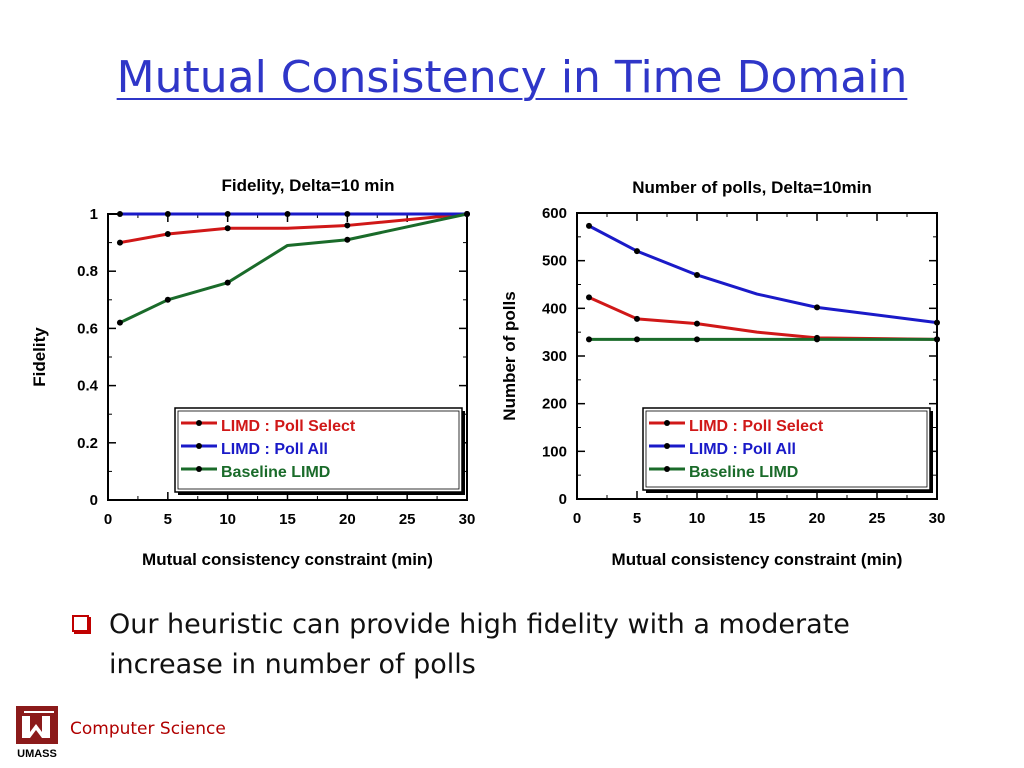 The image size is (1024, 768). What do you see at coordinates (554, 404) in the screenshot?
I see `y-tick-label: 200` at bounding box center [554, 404].